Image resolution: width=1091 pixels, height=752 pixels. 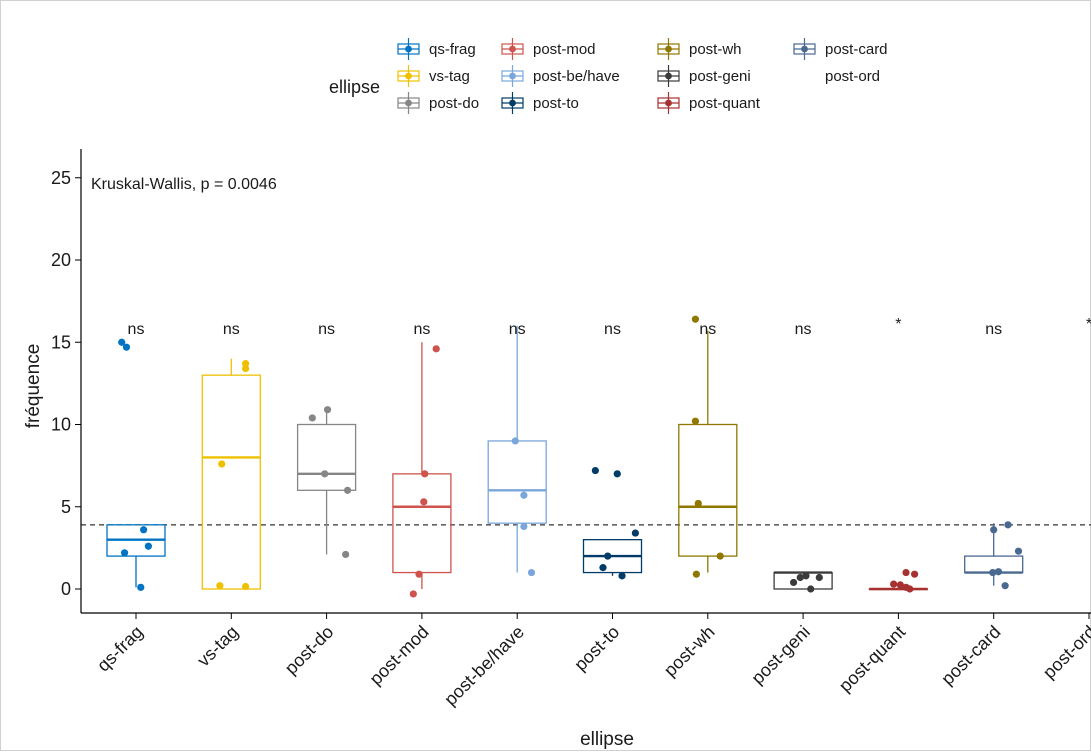 What do you see at coordinates (449, 76) in the screenshot?
I see `legend-label: vs-tag` at bounding box center [449, 76].